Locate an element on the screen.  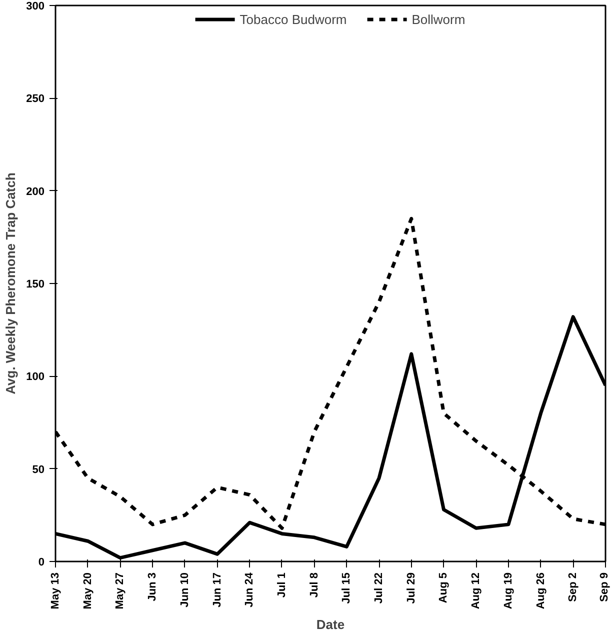
x-tick-label: Aug 19 is located at coordinates (508, 591).